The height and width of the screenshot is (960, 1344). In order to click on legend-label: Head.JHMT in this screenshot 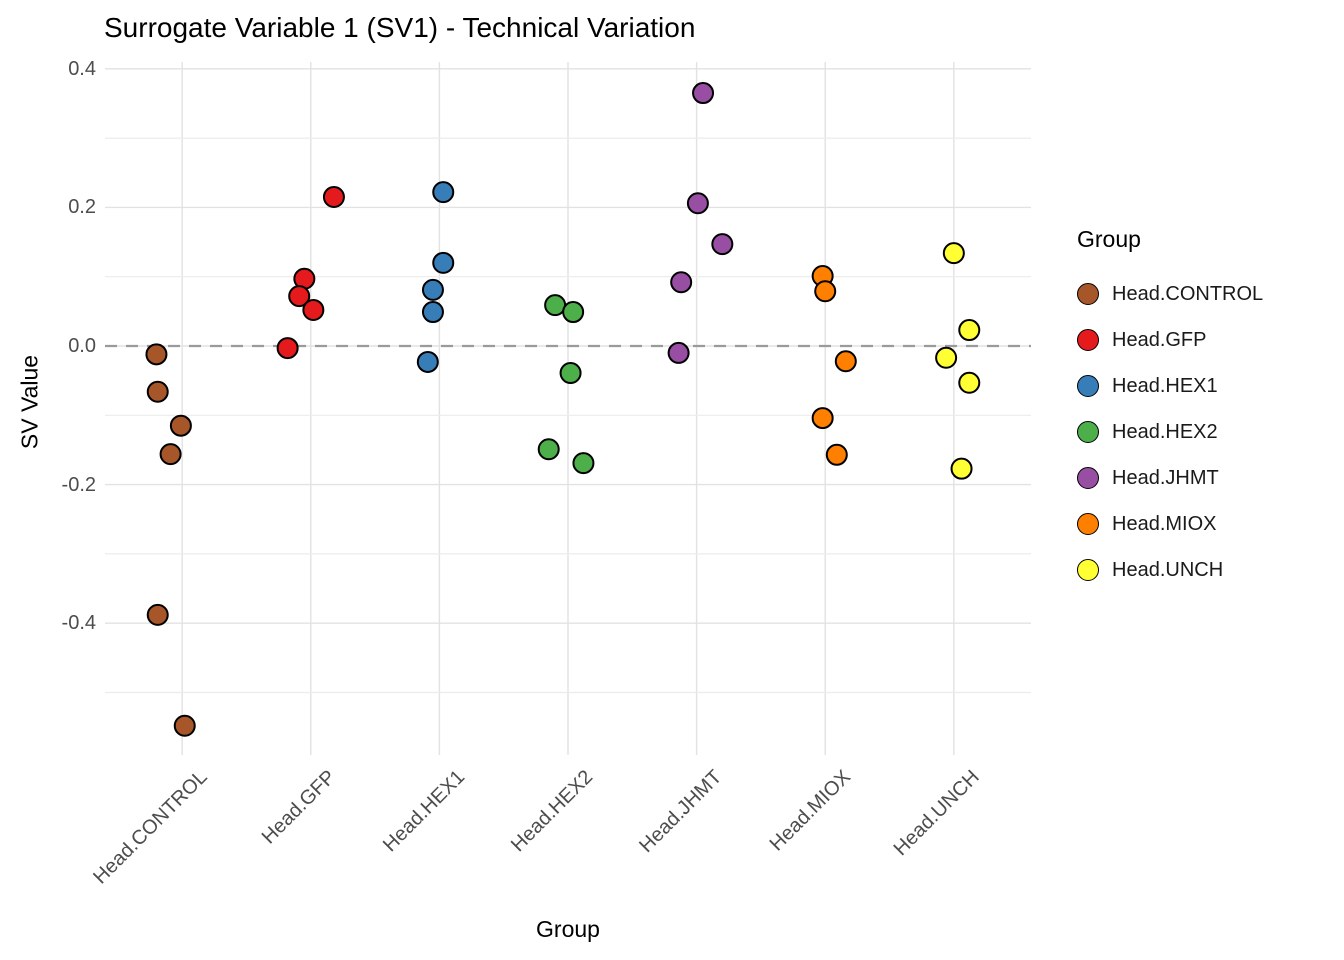, I will do `click(1165, 477)`.